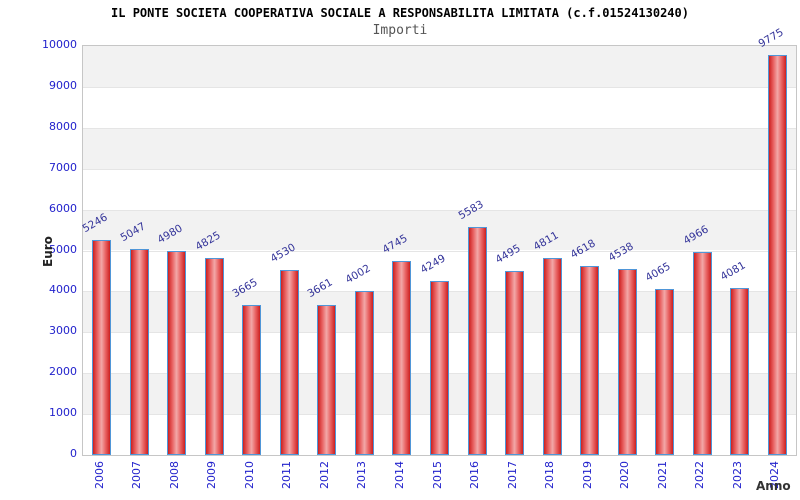 This screenshot has height=500, width=800. I want to click on y-axis-title: Euro, so click(48, 252).